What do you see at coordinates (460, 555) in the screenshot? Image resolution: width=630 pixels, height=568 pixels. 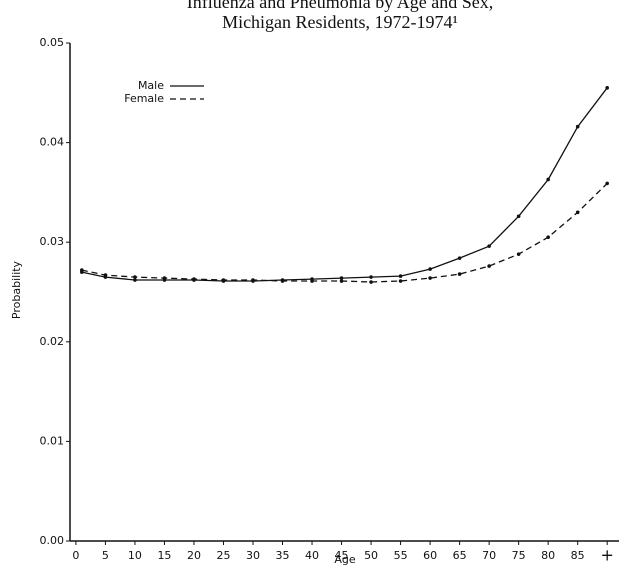 I see `x-tick-label: 65` at bounding box center [460, 555].